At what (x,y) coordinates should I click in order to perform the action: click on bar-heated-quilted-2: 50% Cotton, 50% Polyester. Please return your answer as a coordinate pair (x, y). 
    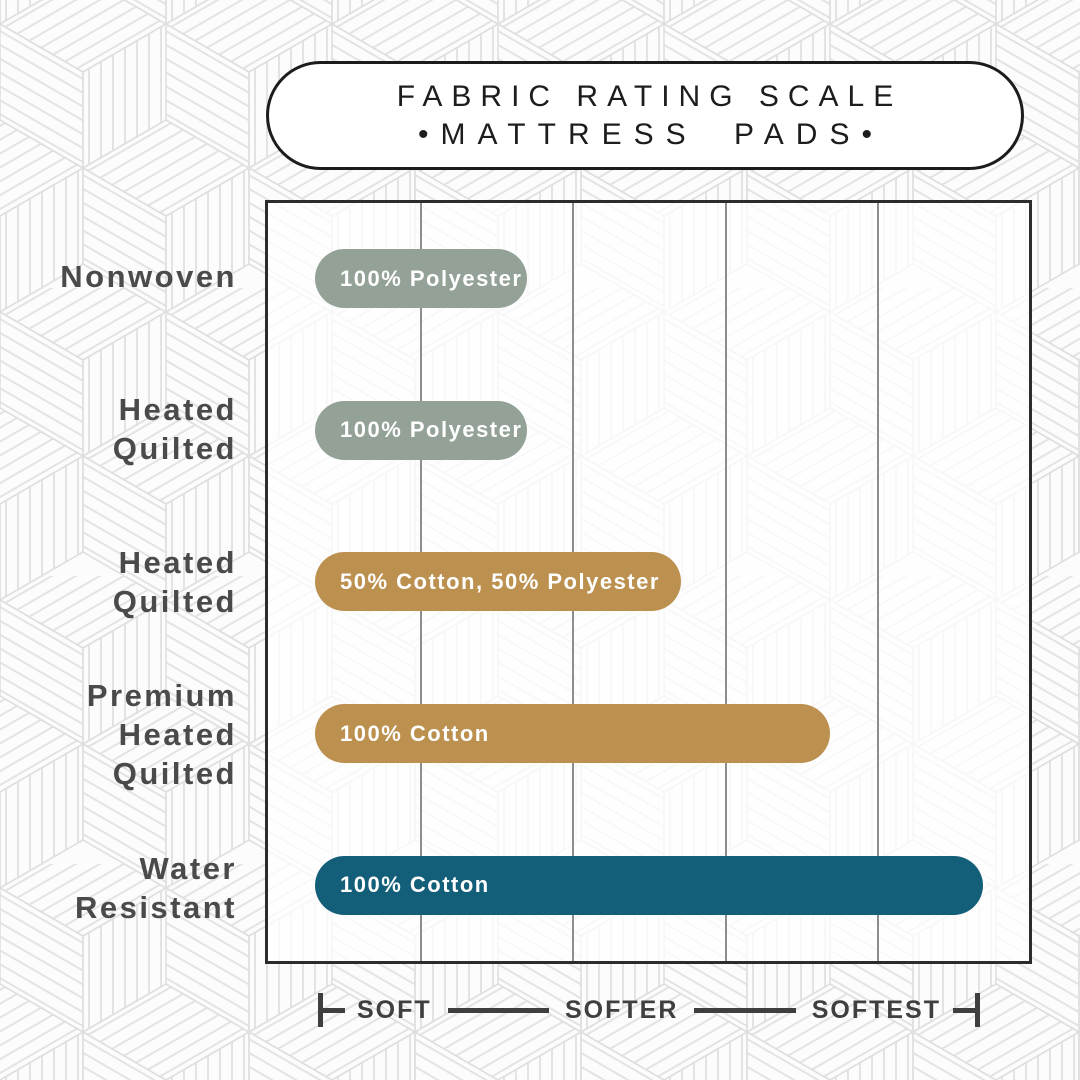
    Looking at the image, I should click on (498, 582).